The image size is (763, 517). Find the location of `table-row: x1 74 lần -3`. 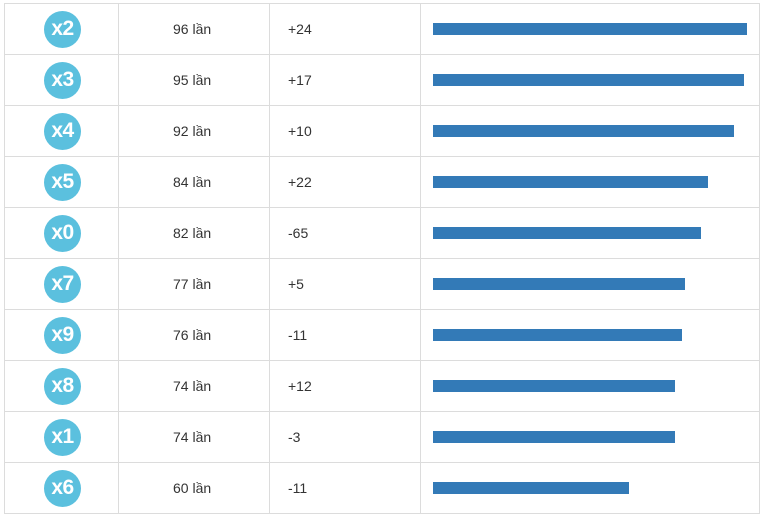

table-row: x1 74 lần -3 is located at coordinates (382, 437).